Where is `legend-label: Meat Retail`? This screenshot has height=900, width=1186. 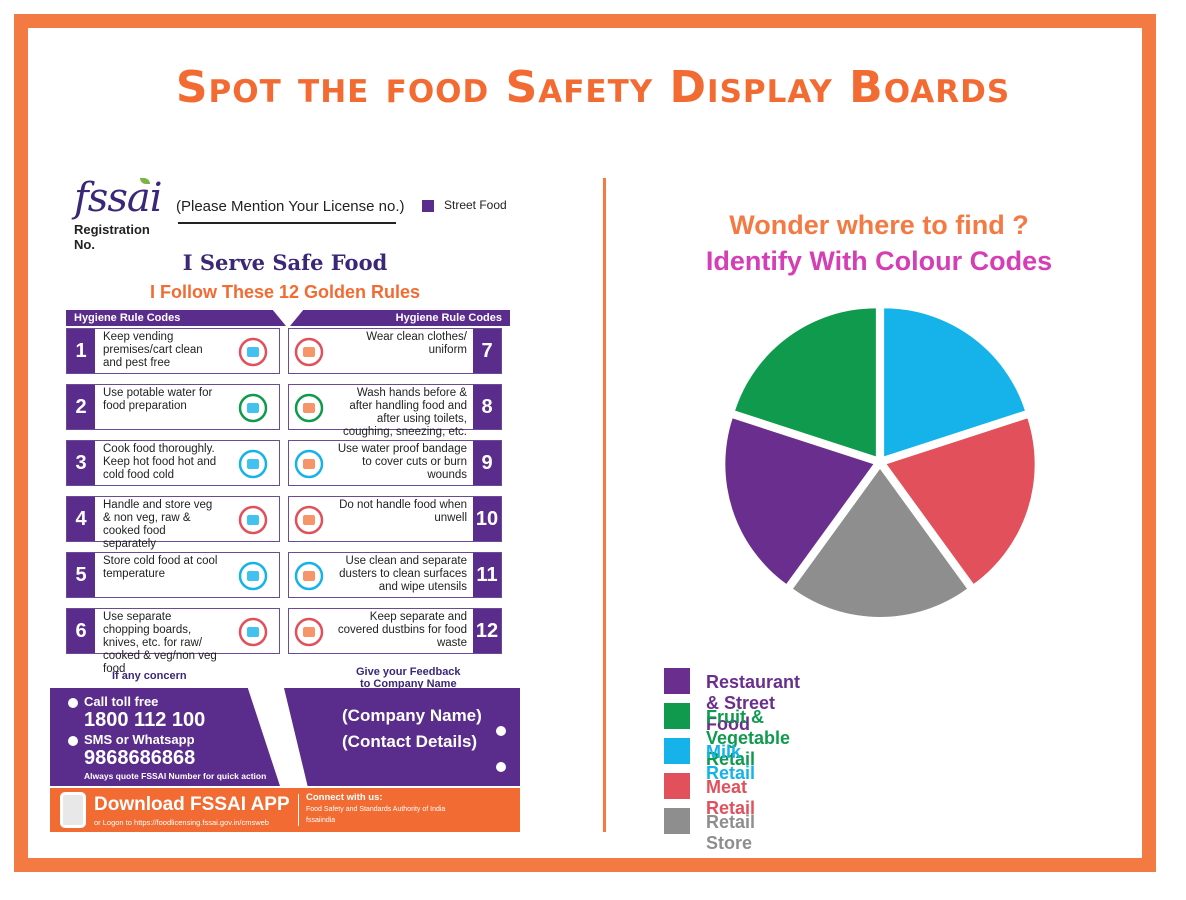
legend-label: Meat Retail is located at coordinates (731, 797).